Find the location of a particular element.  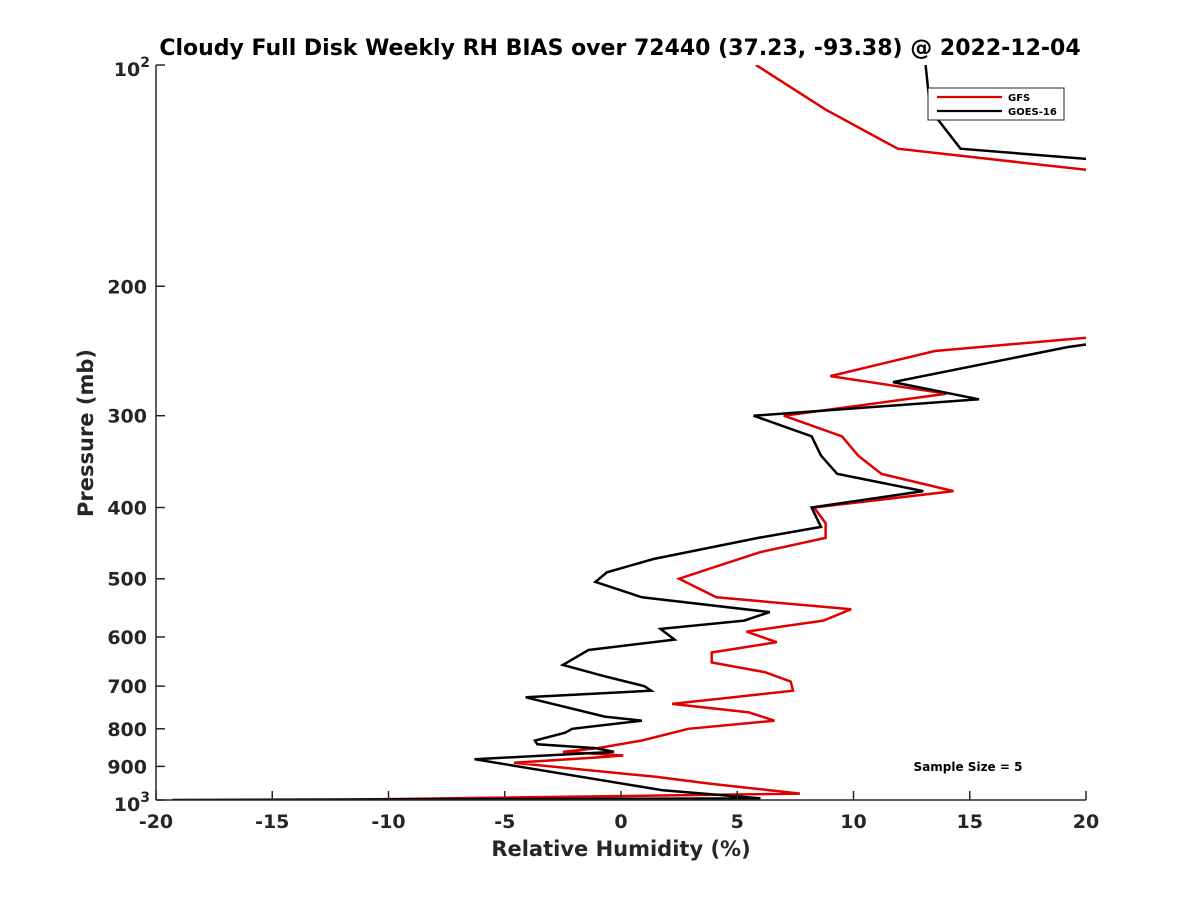

x-tick-label: 0 is located at coordinates (620, 822).